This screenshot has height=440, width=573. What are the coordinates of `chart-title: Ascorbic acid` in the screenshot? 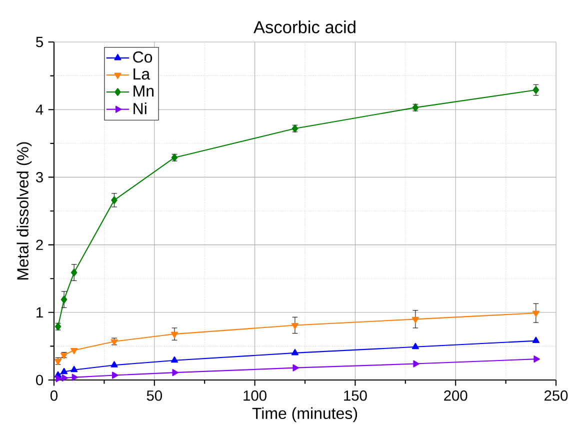 It's located at (305, 27).